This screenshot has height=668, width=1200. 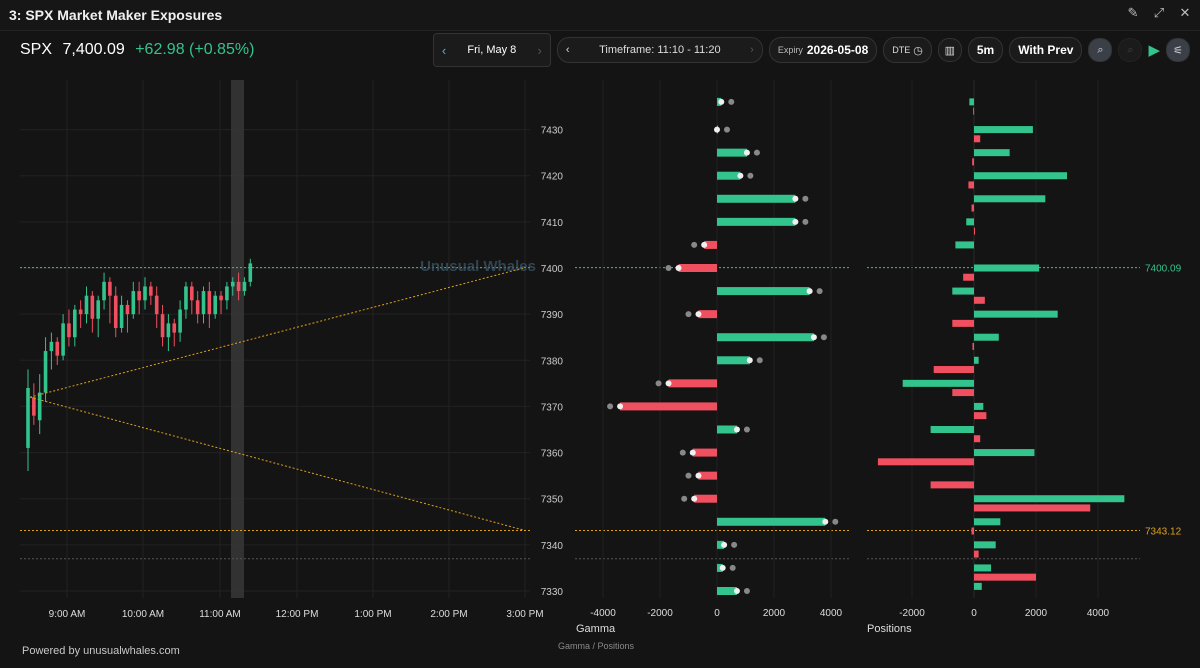 What do you see at coordinates (1185, 12) in the screenshot?
I see `close-icon: ✕` at bounding box center [1185, 12].